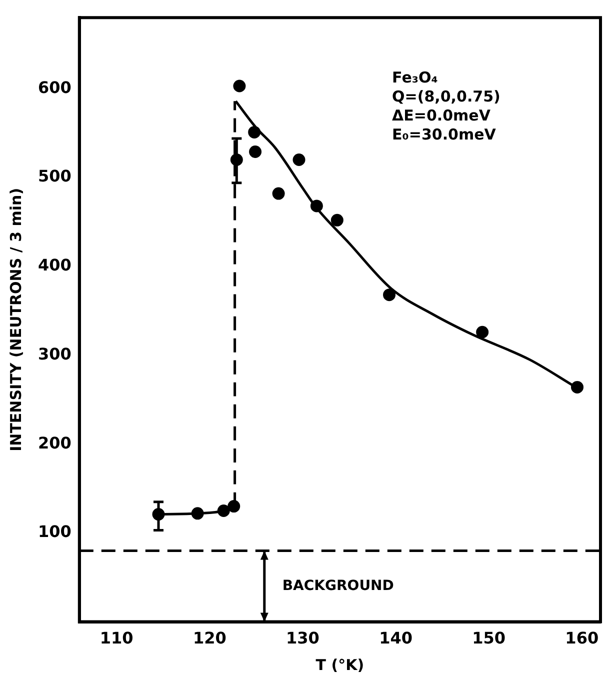  I want to click on y-tick-label: 100, so click(55, 532).